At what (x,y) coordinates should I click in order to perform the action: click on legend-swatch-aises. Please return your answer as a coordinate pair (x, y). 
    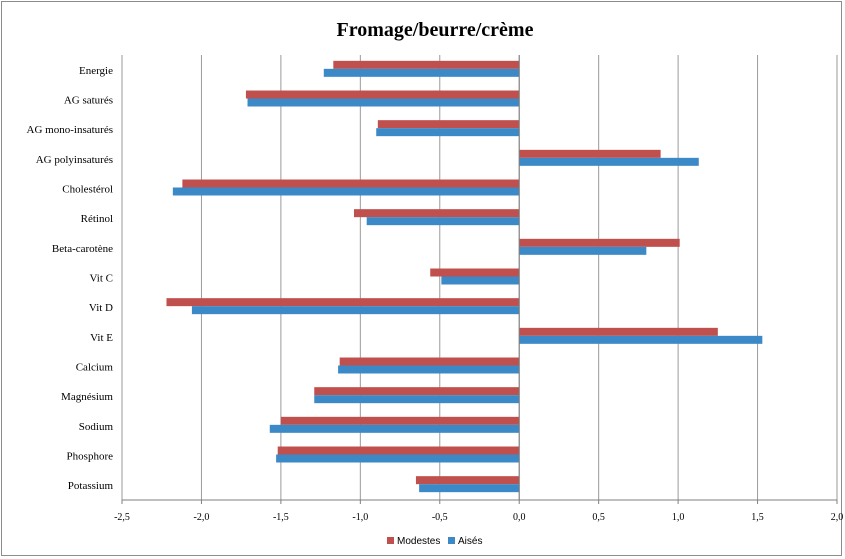
    Looking at the image, I should click on (451, 540).